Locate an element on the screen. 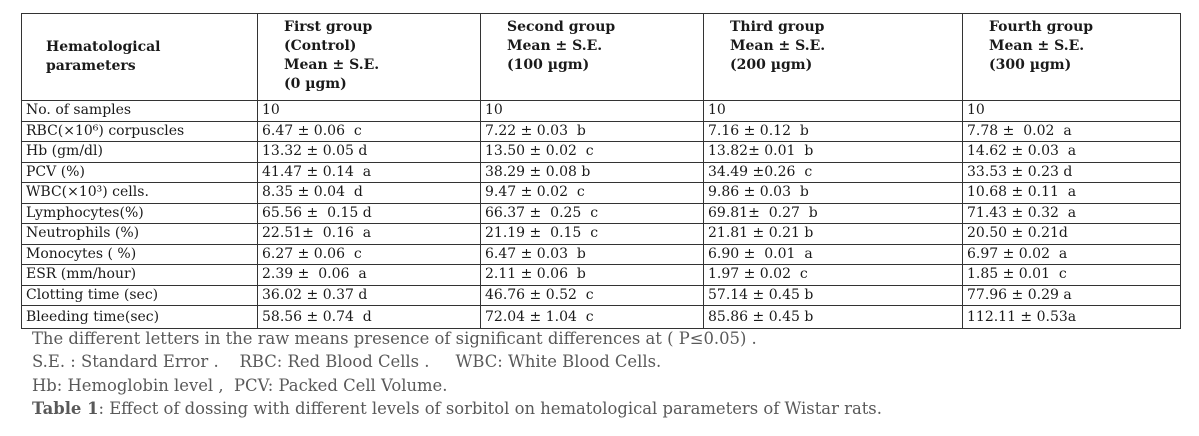 The width and height of the screenshot is (1199, 436). cell-fourth-group: 10 is located at coordinates (1071, 111).